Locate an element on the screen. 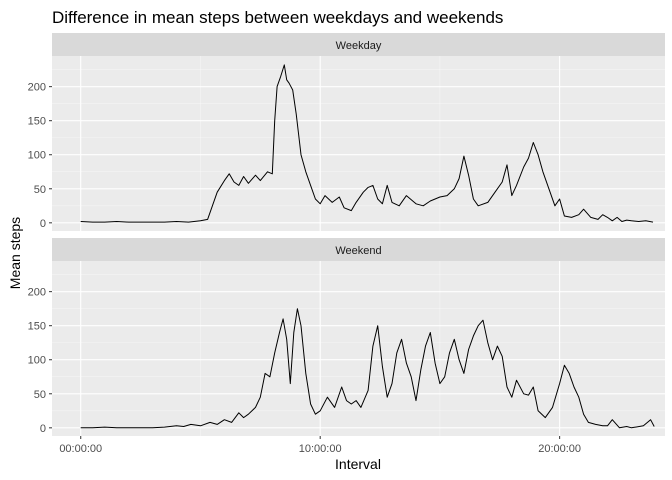 The width and height of the screenshot is (672, 480). facet-strip-label: Weekend is located at coordinates (358, 251).